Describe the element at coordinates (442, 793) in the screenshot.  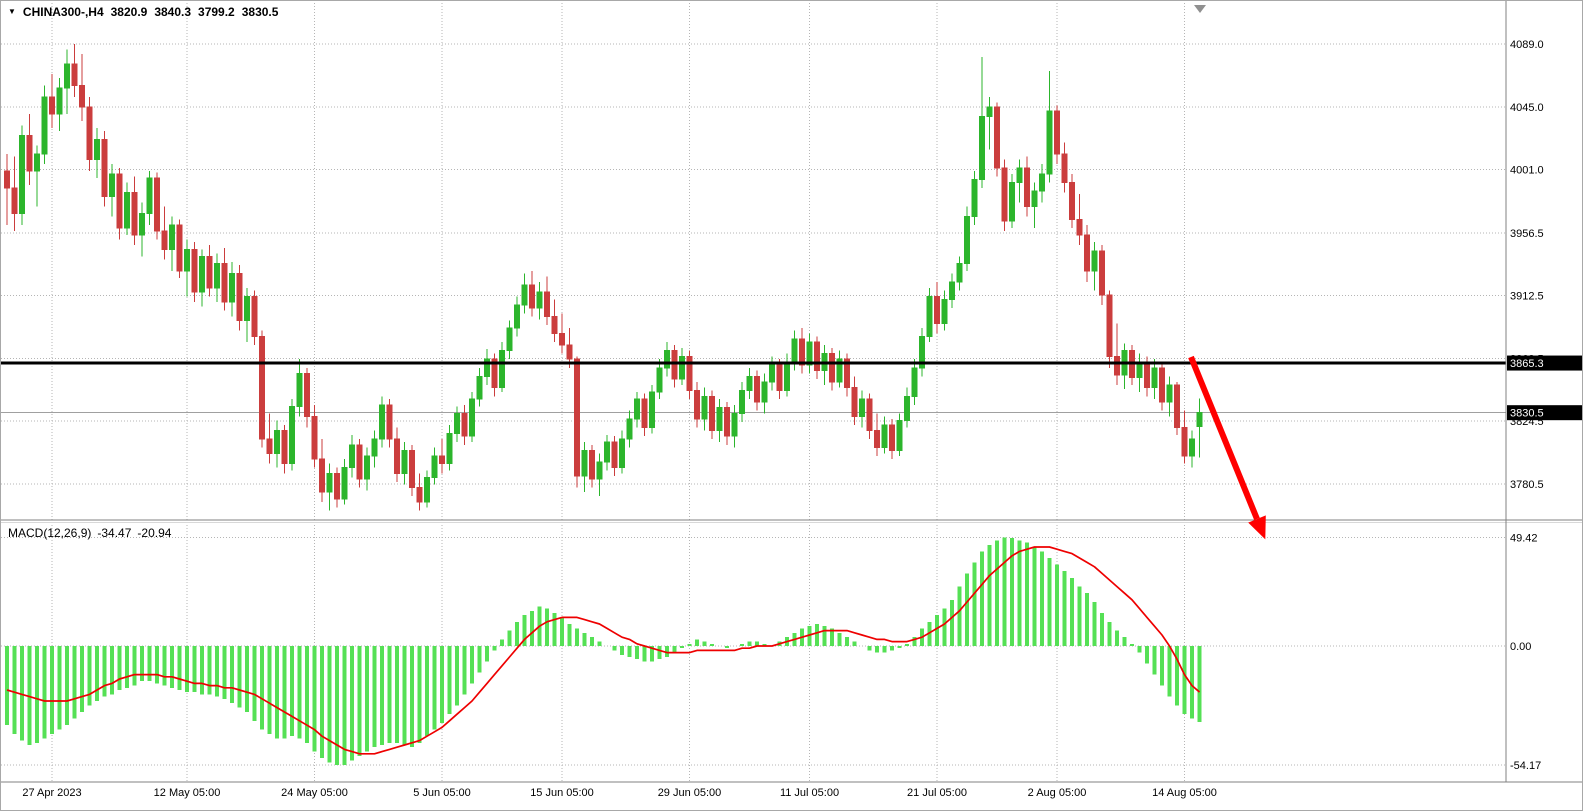
I see `date-tick-label: 5 Jun 05:00` at that location.